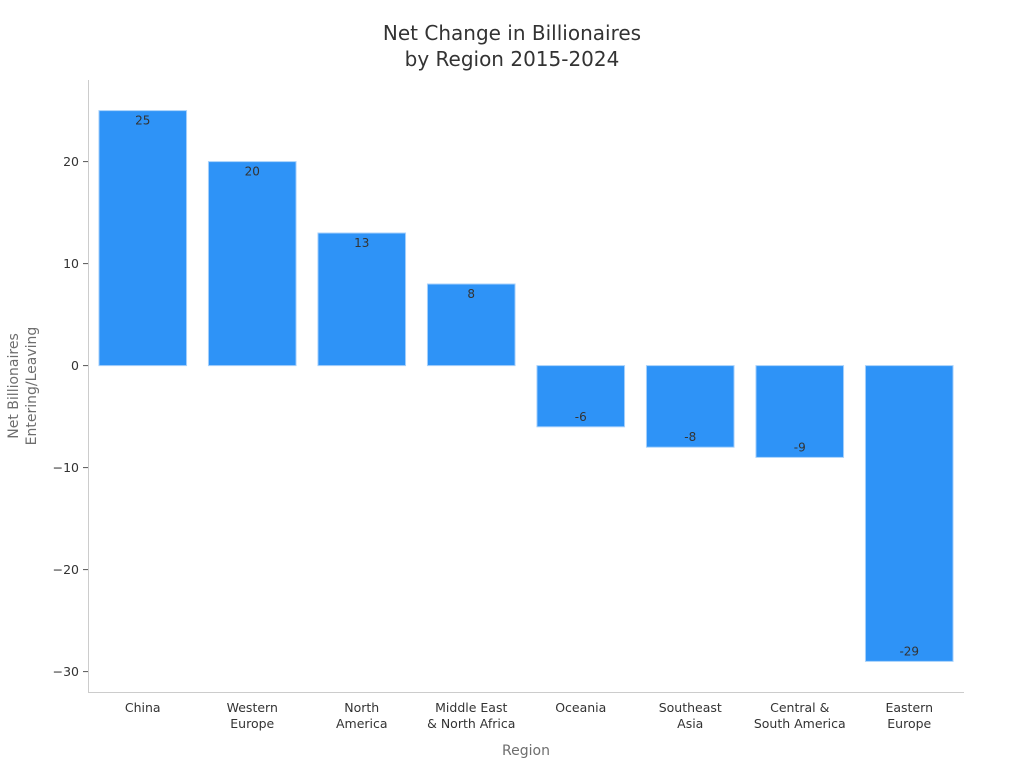 The width and height of the screenshot is (1024, 768). I want to click on chart-title-line-2: by Region 2015-2024, so click(512, 59).